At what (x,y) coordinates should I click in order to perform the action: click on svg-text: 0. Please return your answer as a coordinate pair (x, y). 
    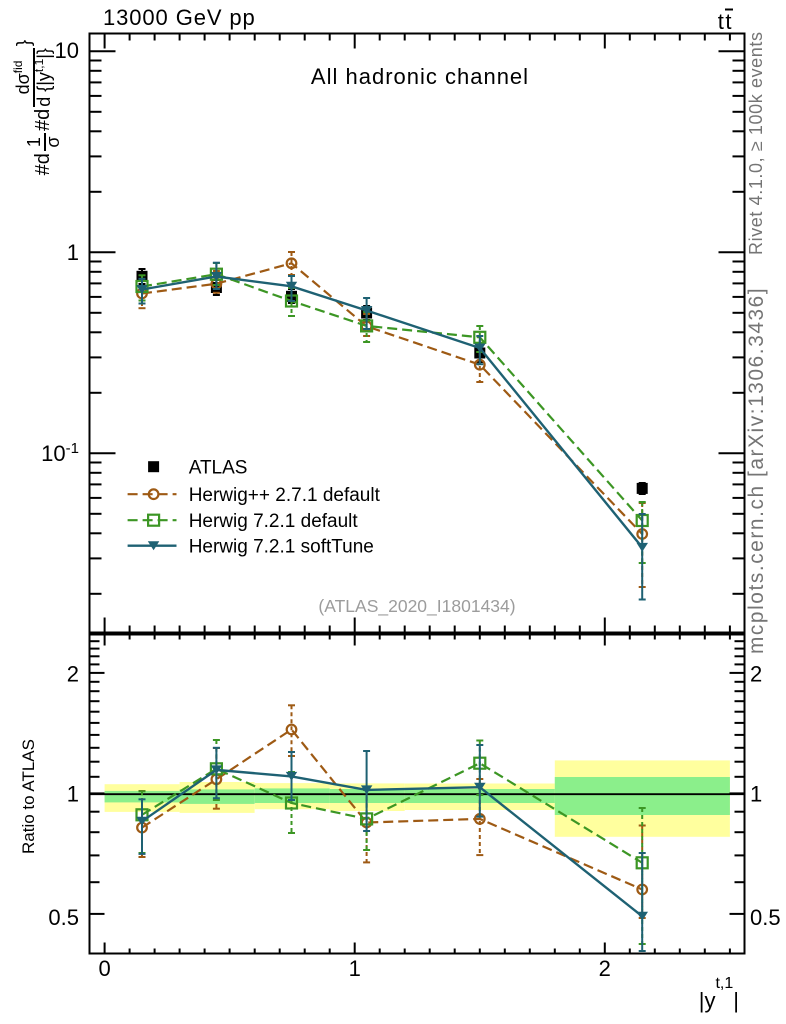
    Looking at the image, I should click on (104, 968).